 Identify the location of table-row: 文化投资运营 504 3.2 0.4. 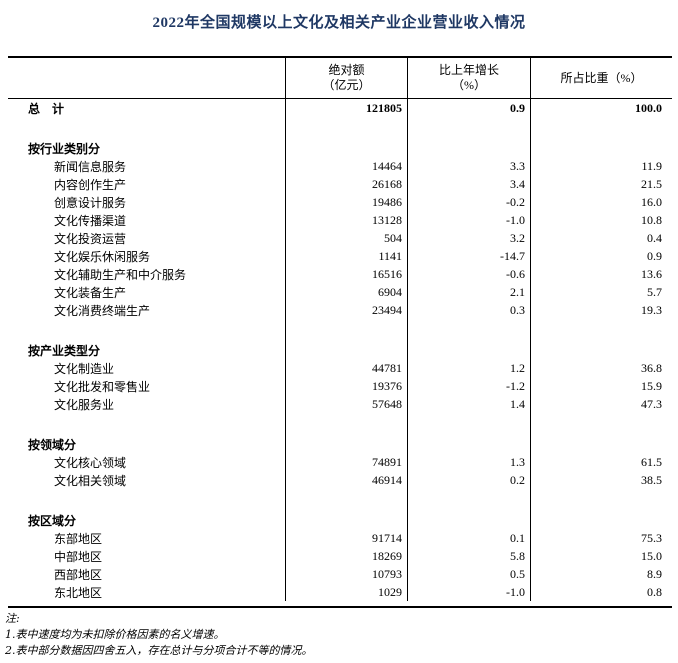
(340, 238).